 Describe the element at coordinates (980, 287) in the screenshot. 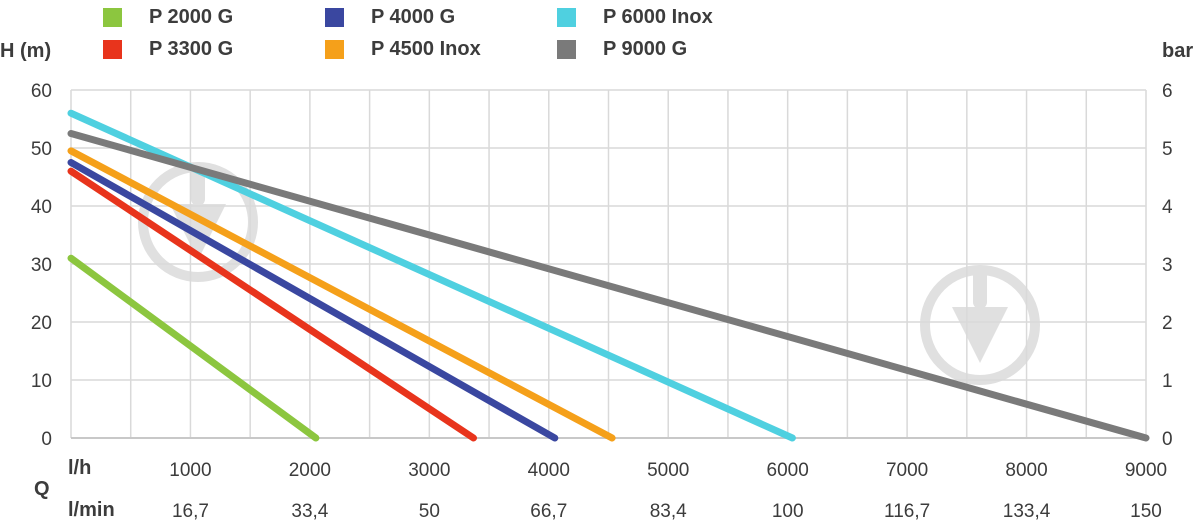

I see `watermark-stem` at that location.